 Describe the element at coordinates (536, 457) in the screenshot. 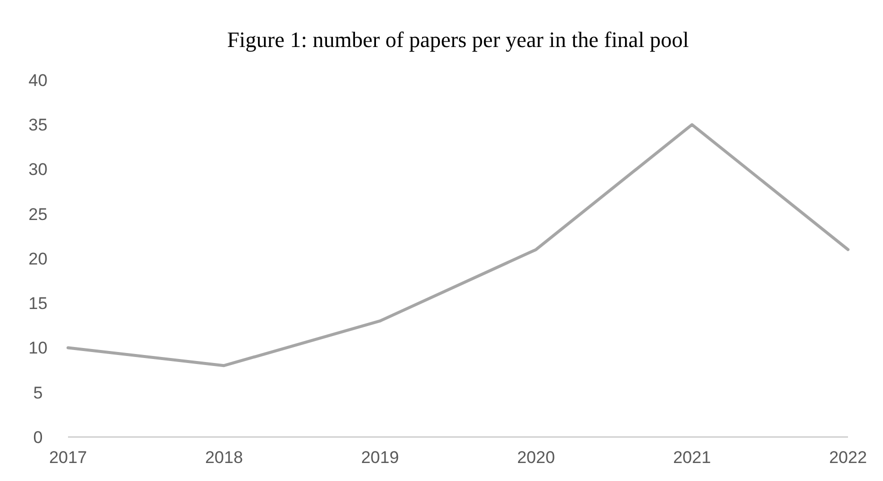

I see `x-tick-label: 2020` at that location.